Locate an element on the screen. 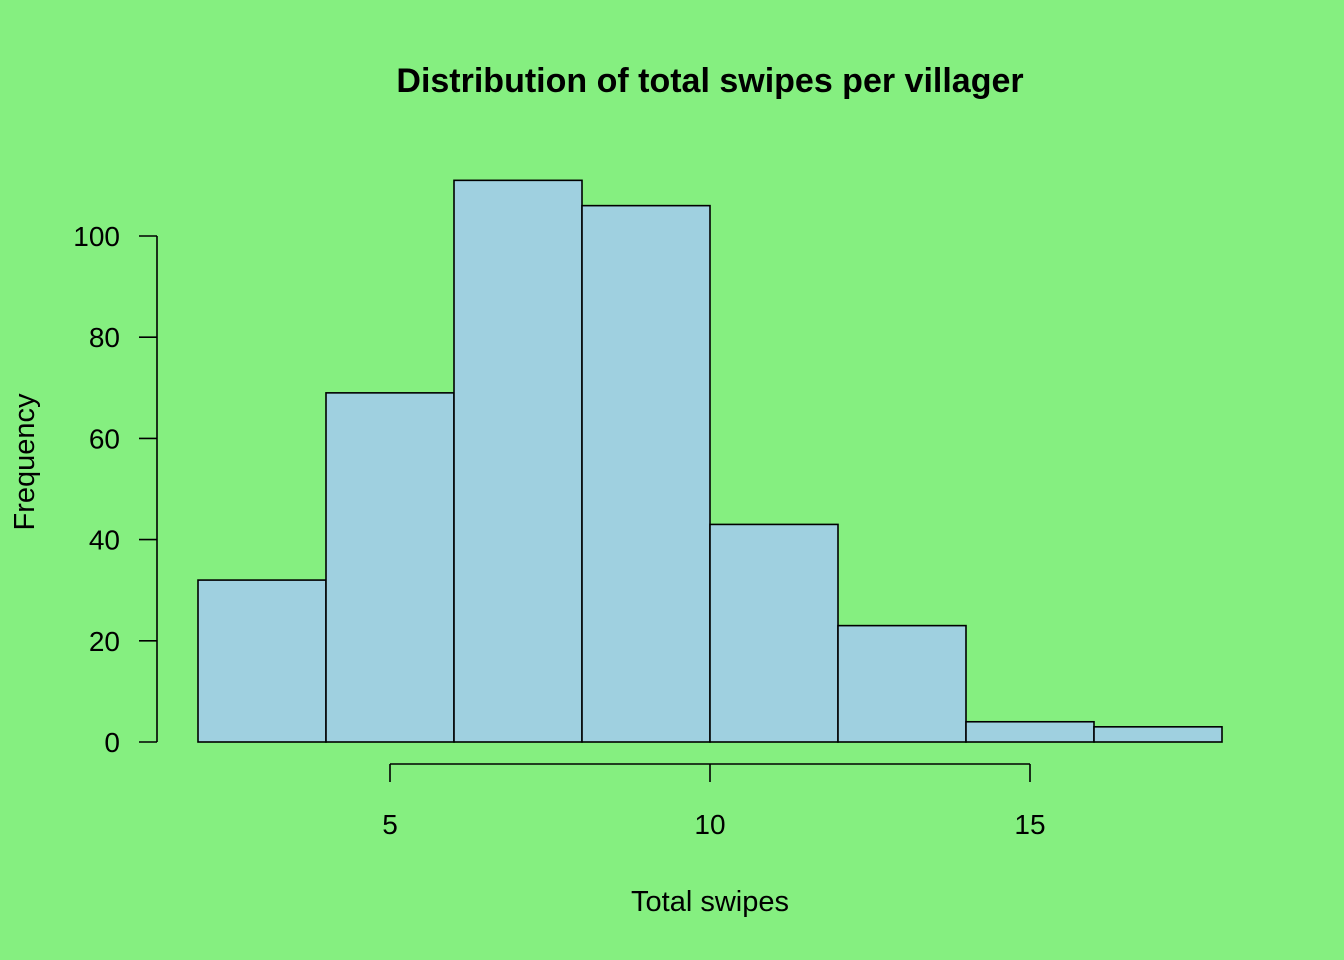 Image resolution: width=1344 pixels, height=960 pixels. y-tick-label: 40 is located at coordinates (104, 540).